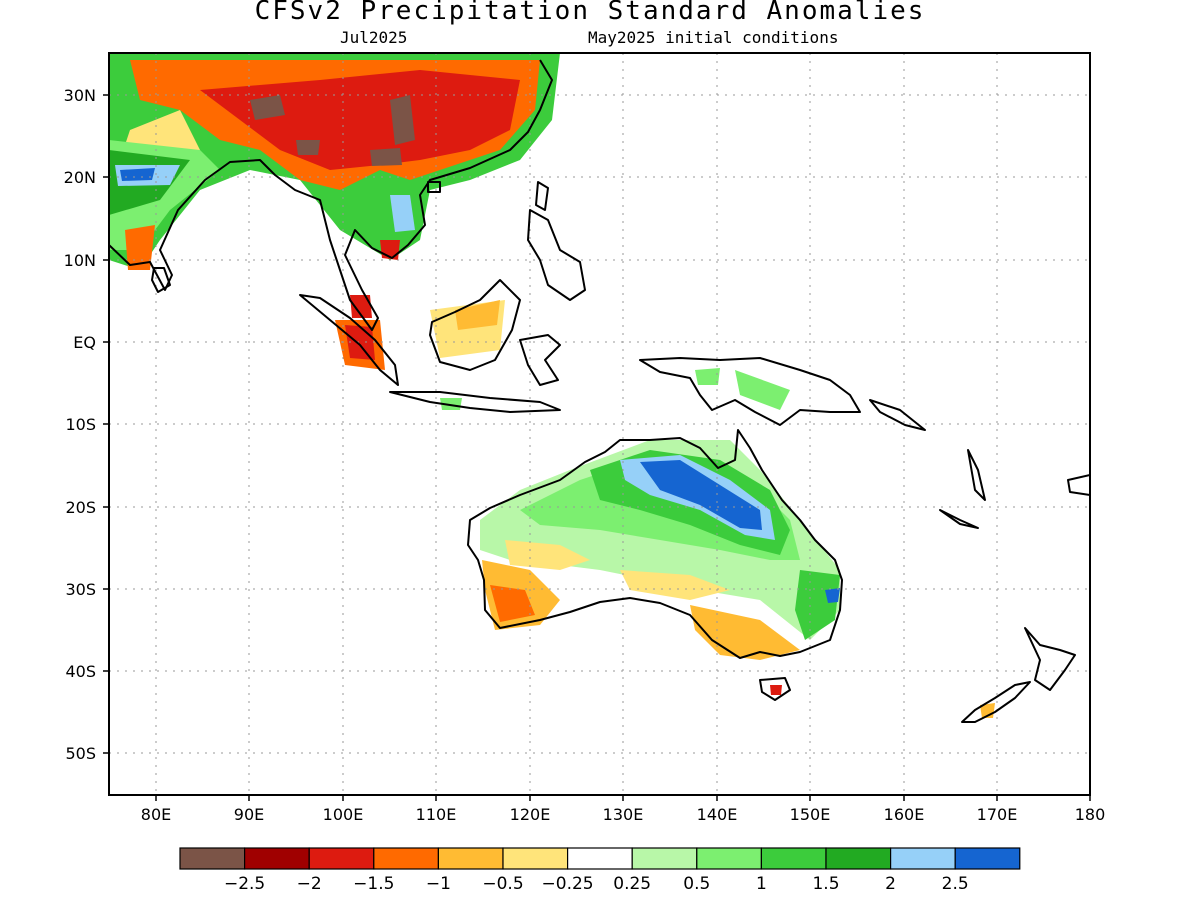 Image resolution: width=1200 pixels, height=900 pixels. Describe the element at coordinates (997, 814) in the screenshot. I see `lon-label: 170E` at that location.